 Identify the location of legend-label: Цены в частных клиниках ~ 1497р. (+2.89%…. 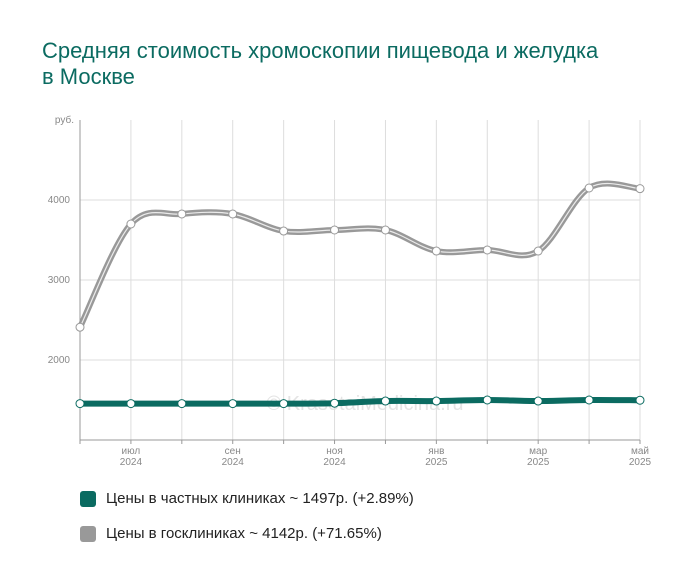
(260, 498).